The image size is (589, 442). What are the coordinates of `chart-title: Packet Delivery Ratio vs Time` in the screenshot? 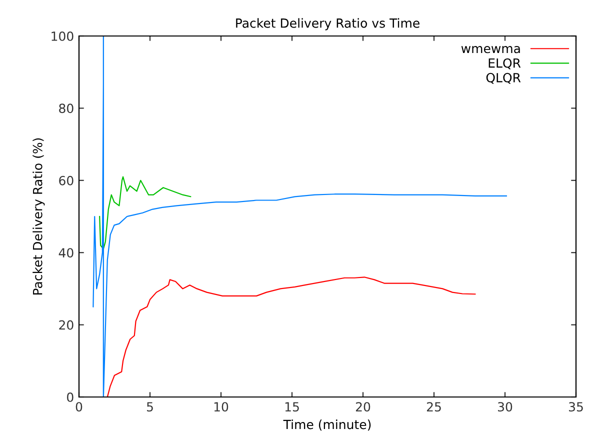 It's located at (328, 24).